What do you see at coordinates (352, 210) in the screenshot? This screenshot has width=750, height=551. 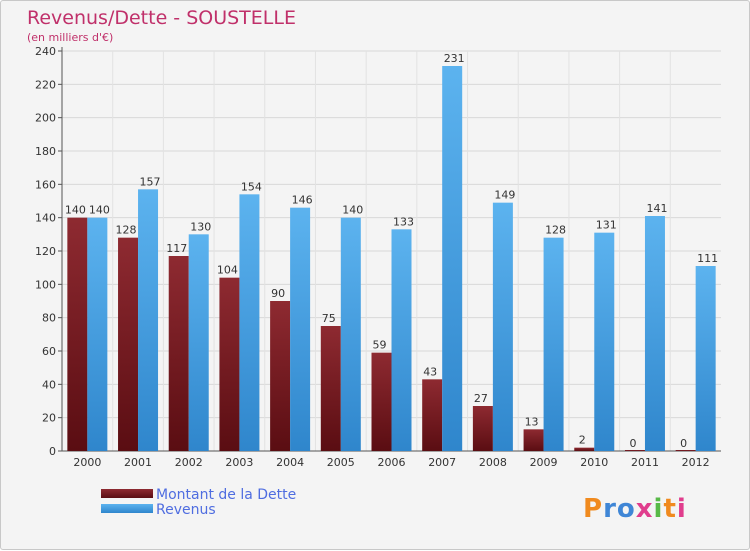 I see `value-label-revenus-2005: 140` at bounding box center [352, 210].